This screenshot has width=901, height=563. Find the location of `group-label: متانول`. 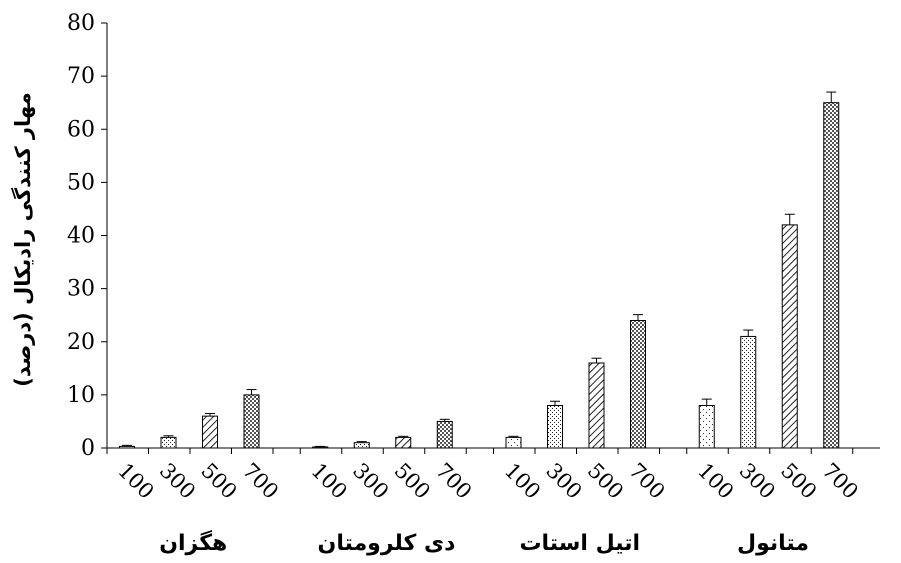

group-label: متانول is located at coordinates (773, 543).